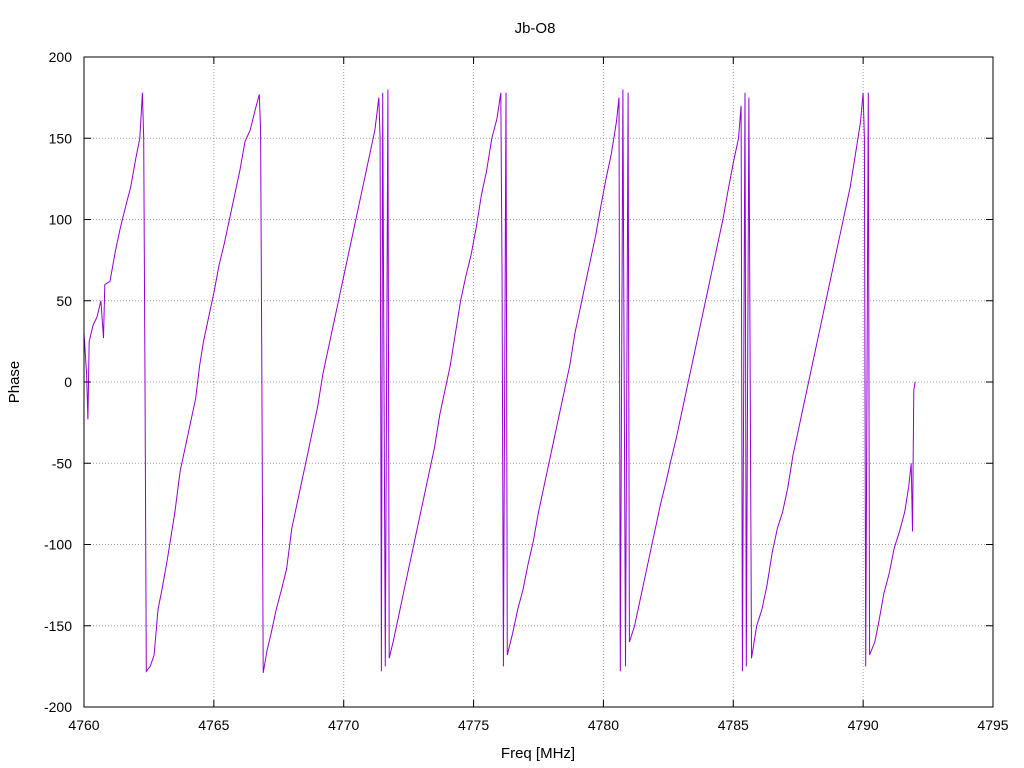  I want to click on y-tick-label: 200, so click(61, 57).